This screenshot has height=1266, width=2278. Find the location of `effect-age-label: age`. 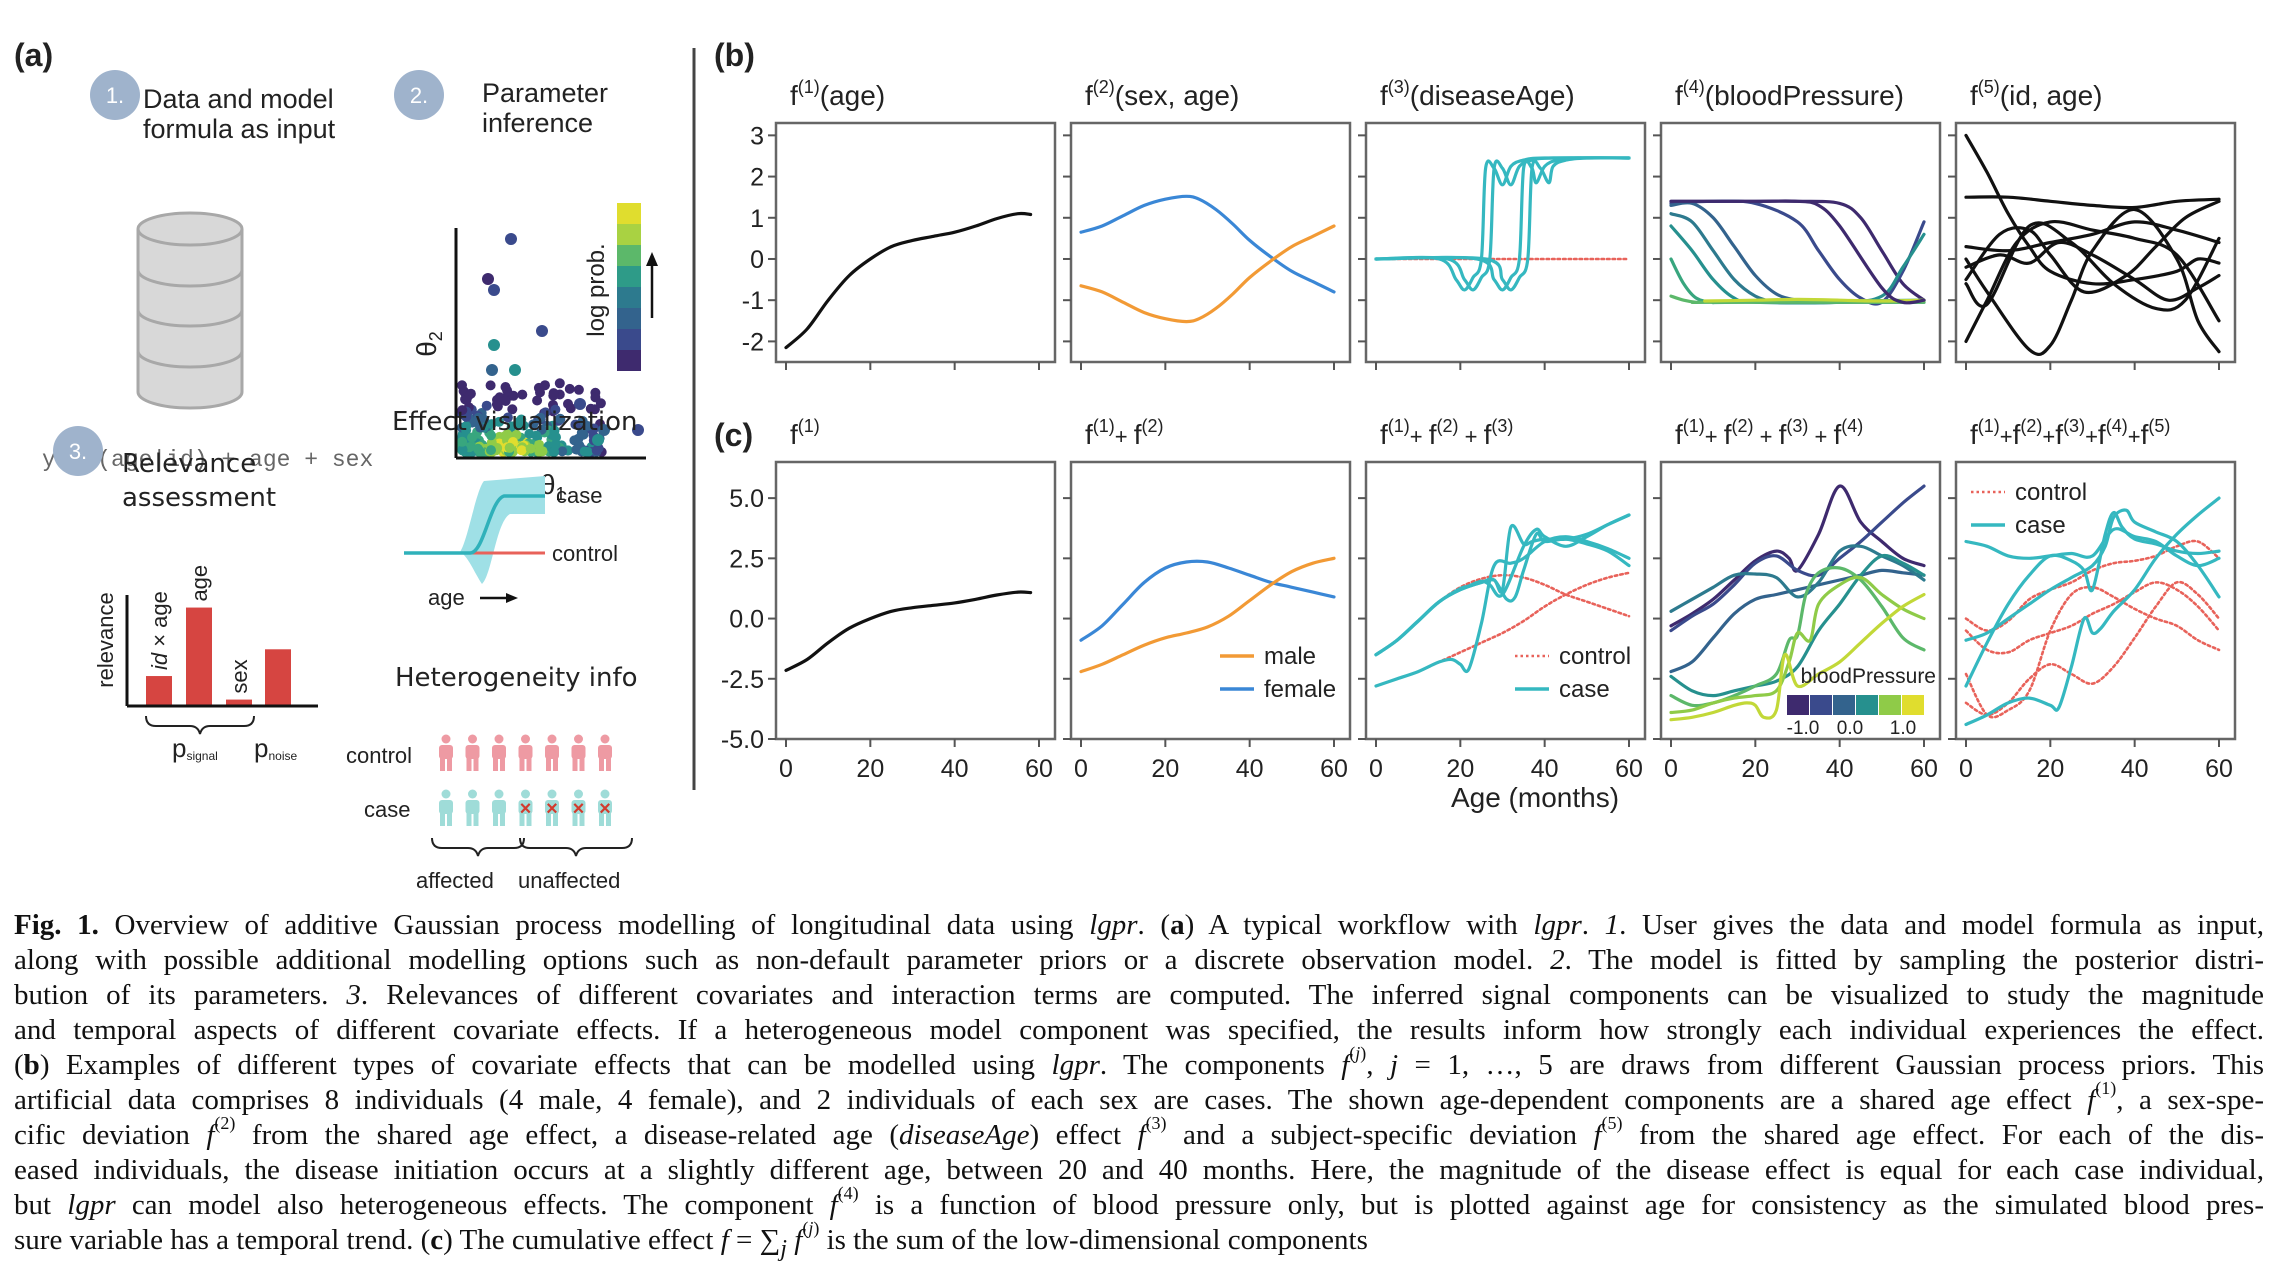

effect-age-label: age is located at coordinates (446, 597).